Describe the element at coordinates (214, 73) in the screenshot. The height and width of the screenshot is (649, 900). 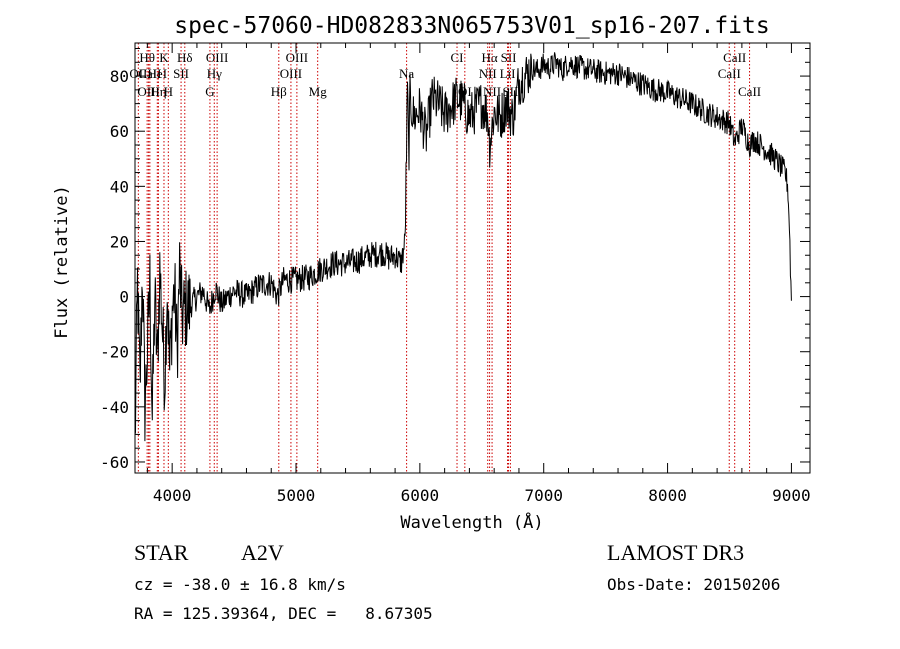
I see `line-marker-label: Hγ` at that location.